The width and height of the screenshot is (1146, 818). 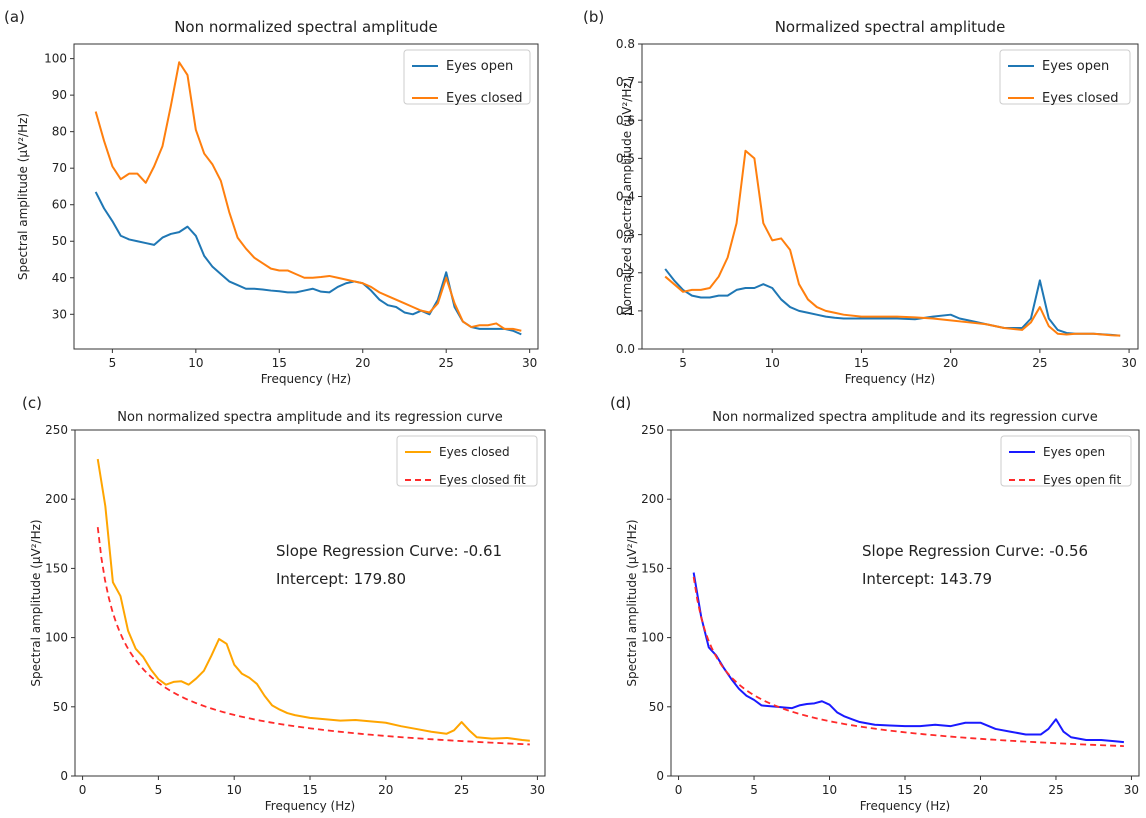 I want to click on y-tick-label: 0.4, so click(x=625, y=197).